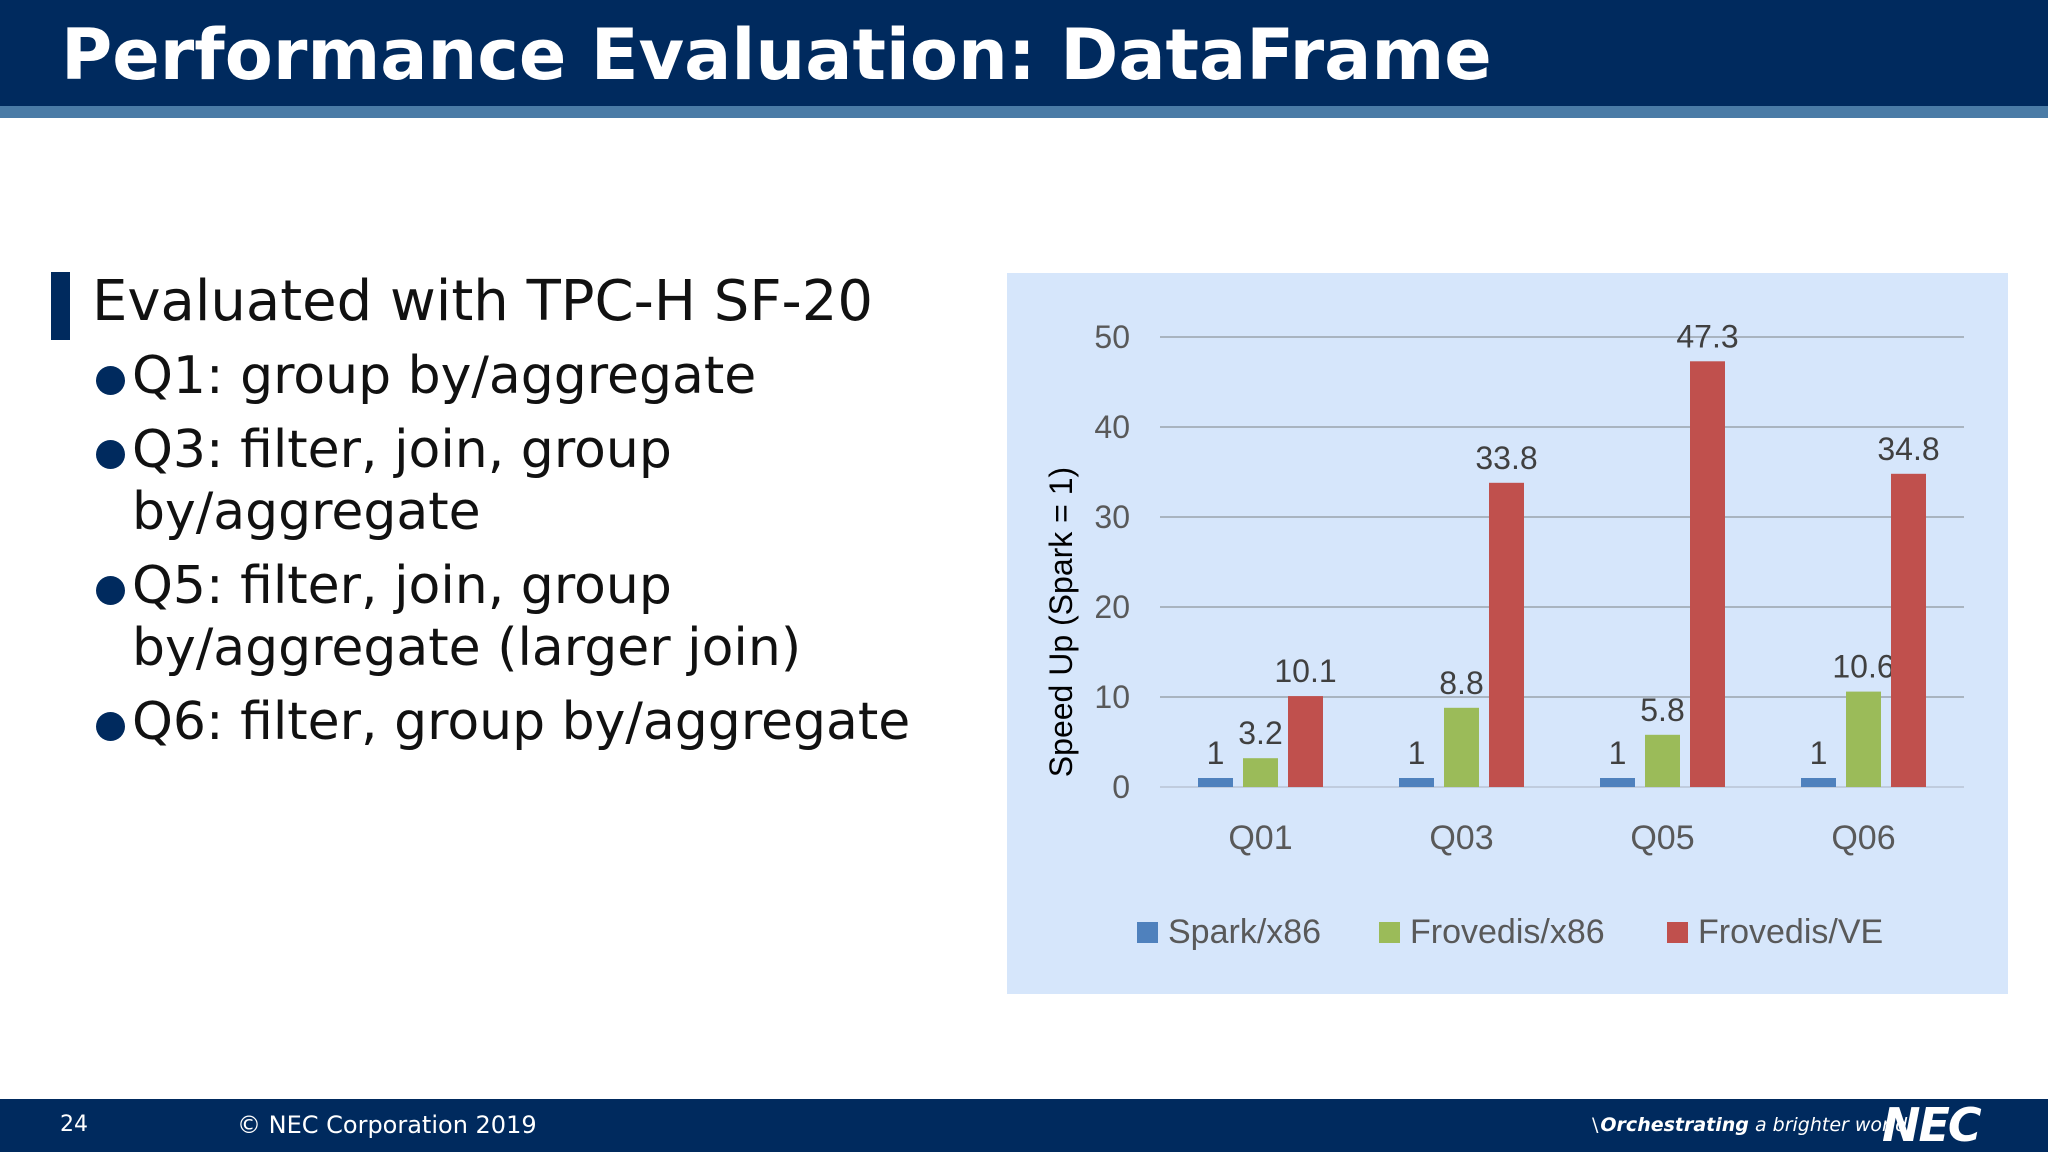 The image size is (2048, 1152). Describe the element at coordinates (1507, 932) in the screenshot. I see `legend-label: Frovedis/x86` at that location.